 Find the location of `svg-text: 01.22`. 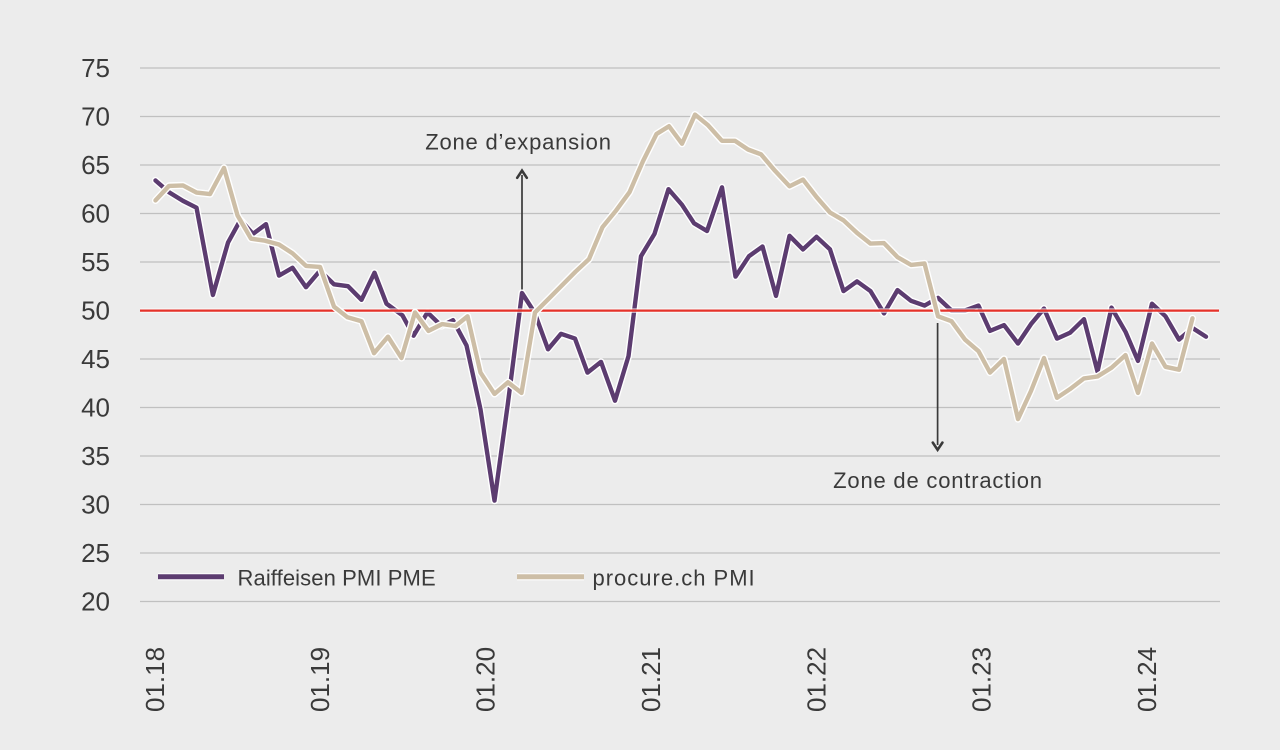

svg-text: 01.22 is located at coordinates (816, 679).